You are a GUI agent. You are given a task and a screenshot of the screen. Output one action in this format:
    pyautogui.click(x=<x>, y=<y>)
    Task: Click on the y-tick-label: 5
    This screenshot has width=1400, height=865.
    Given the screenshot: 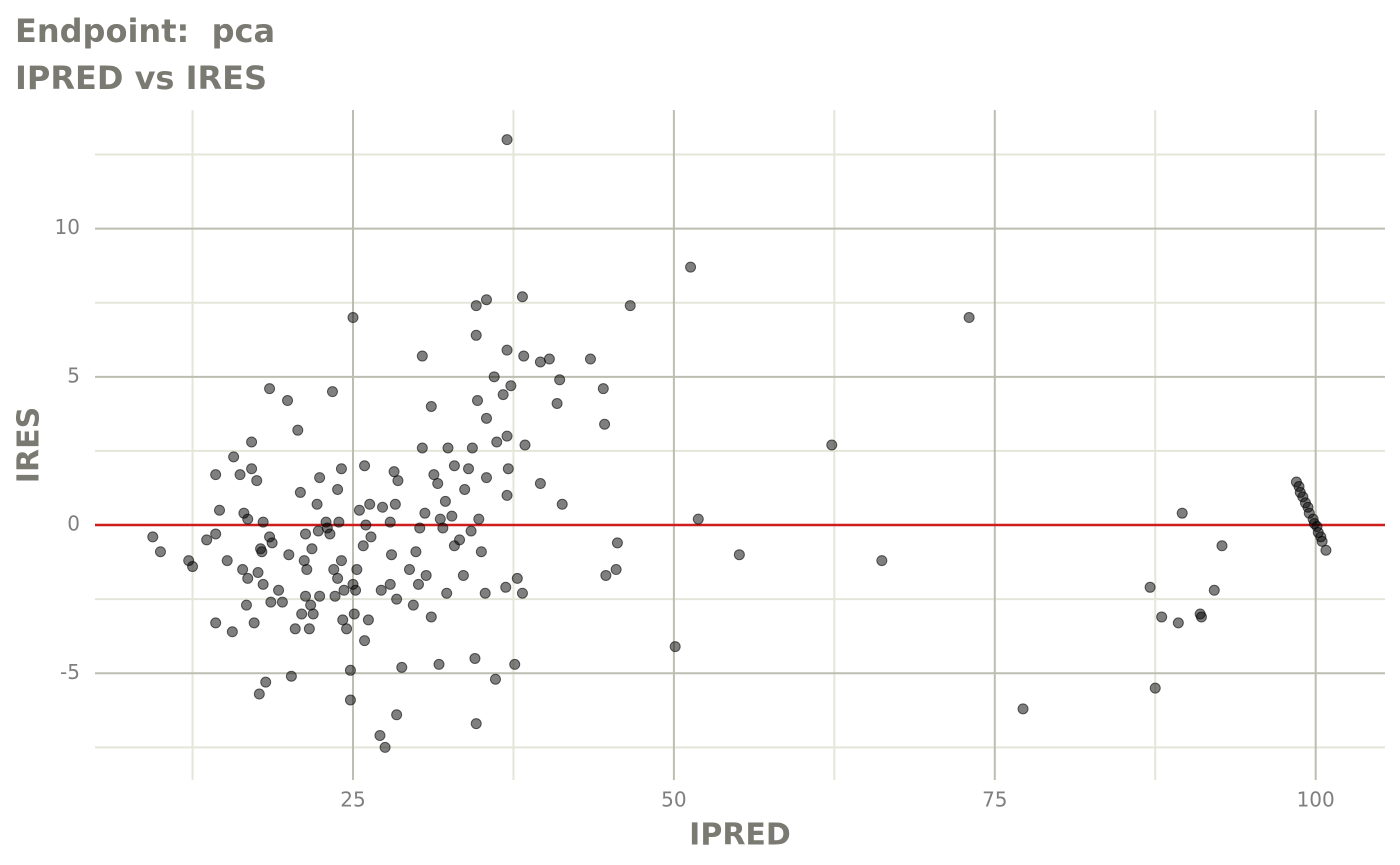 What is the action you would take?
    pyautogui.click(x=73, y=375)
    